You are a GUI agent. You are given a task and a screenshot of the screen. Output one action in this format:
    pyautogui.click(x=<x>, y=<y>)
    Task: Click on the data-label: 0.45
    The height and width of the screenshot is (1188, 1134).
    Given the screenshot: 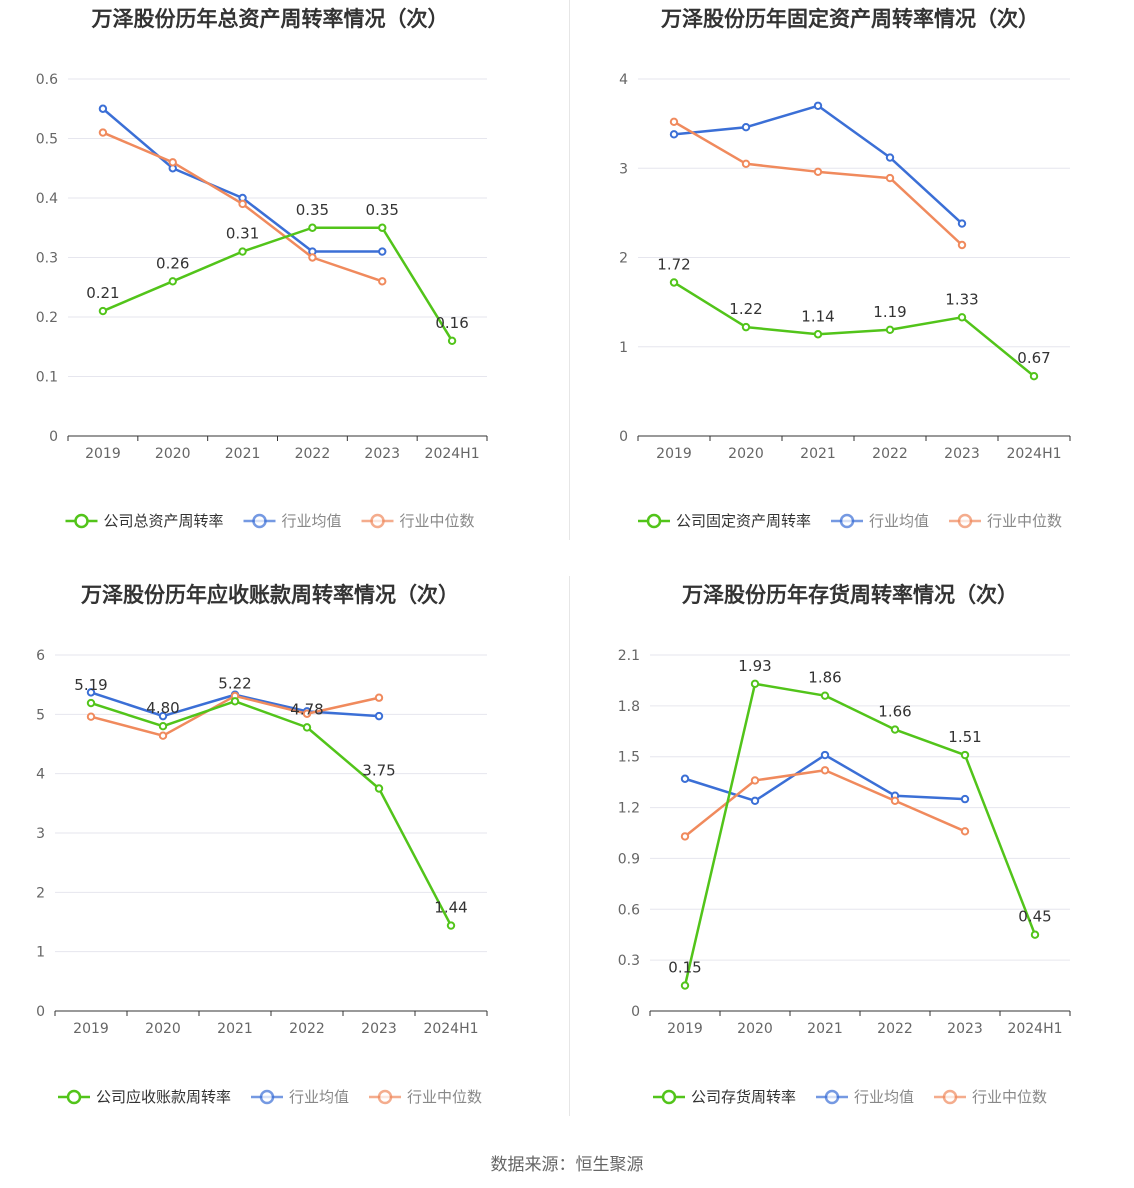 What is the action you would take?
    pyautogui.click(x=1034, y=917)
    